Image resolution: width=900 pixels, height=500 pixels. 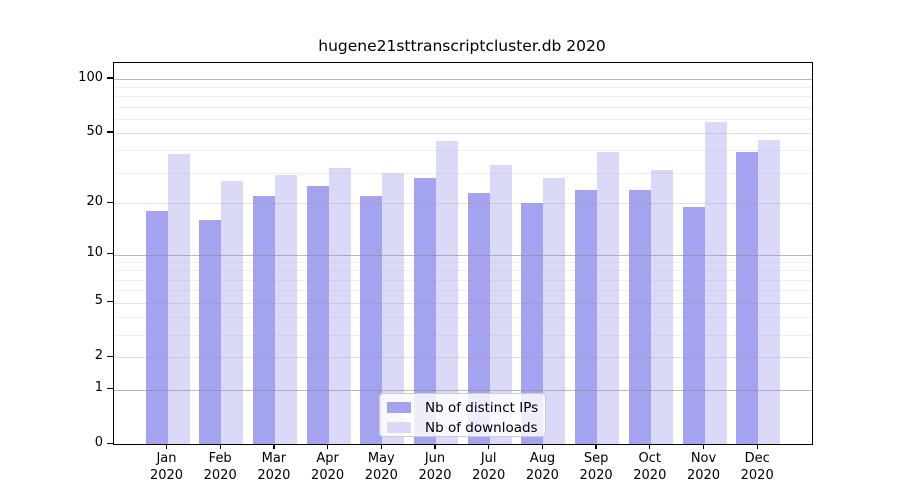 I want to click on x-tick-mark-sep, so click(x=596, y=446).